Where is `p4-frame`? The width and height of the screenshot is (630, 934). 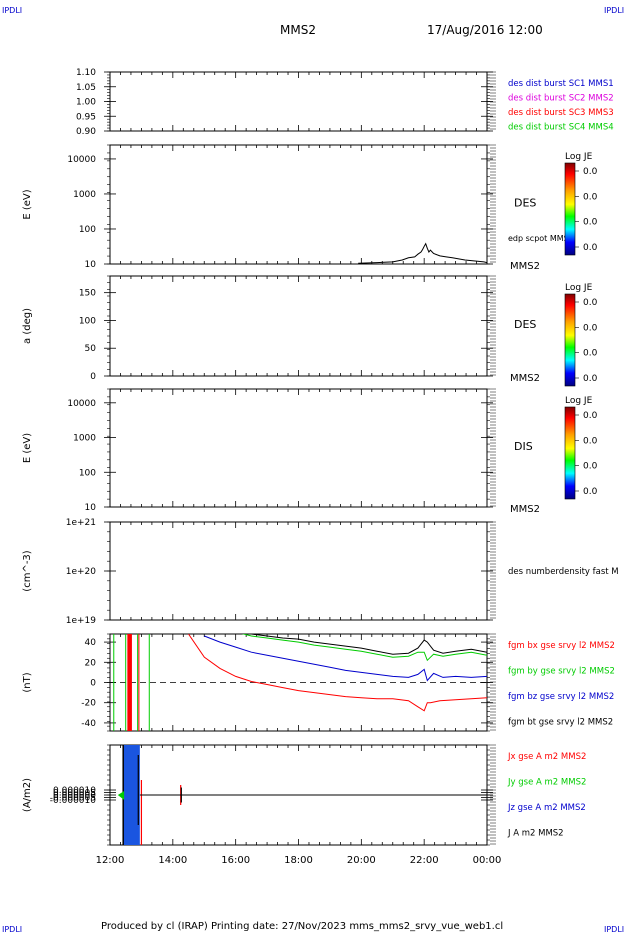
p4-frame is located at coordinates (298, 448).